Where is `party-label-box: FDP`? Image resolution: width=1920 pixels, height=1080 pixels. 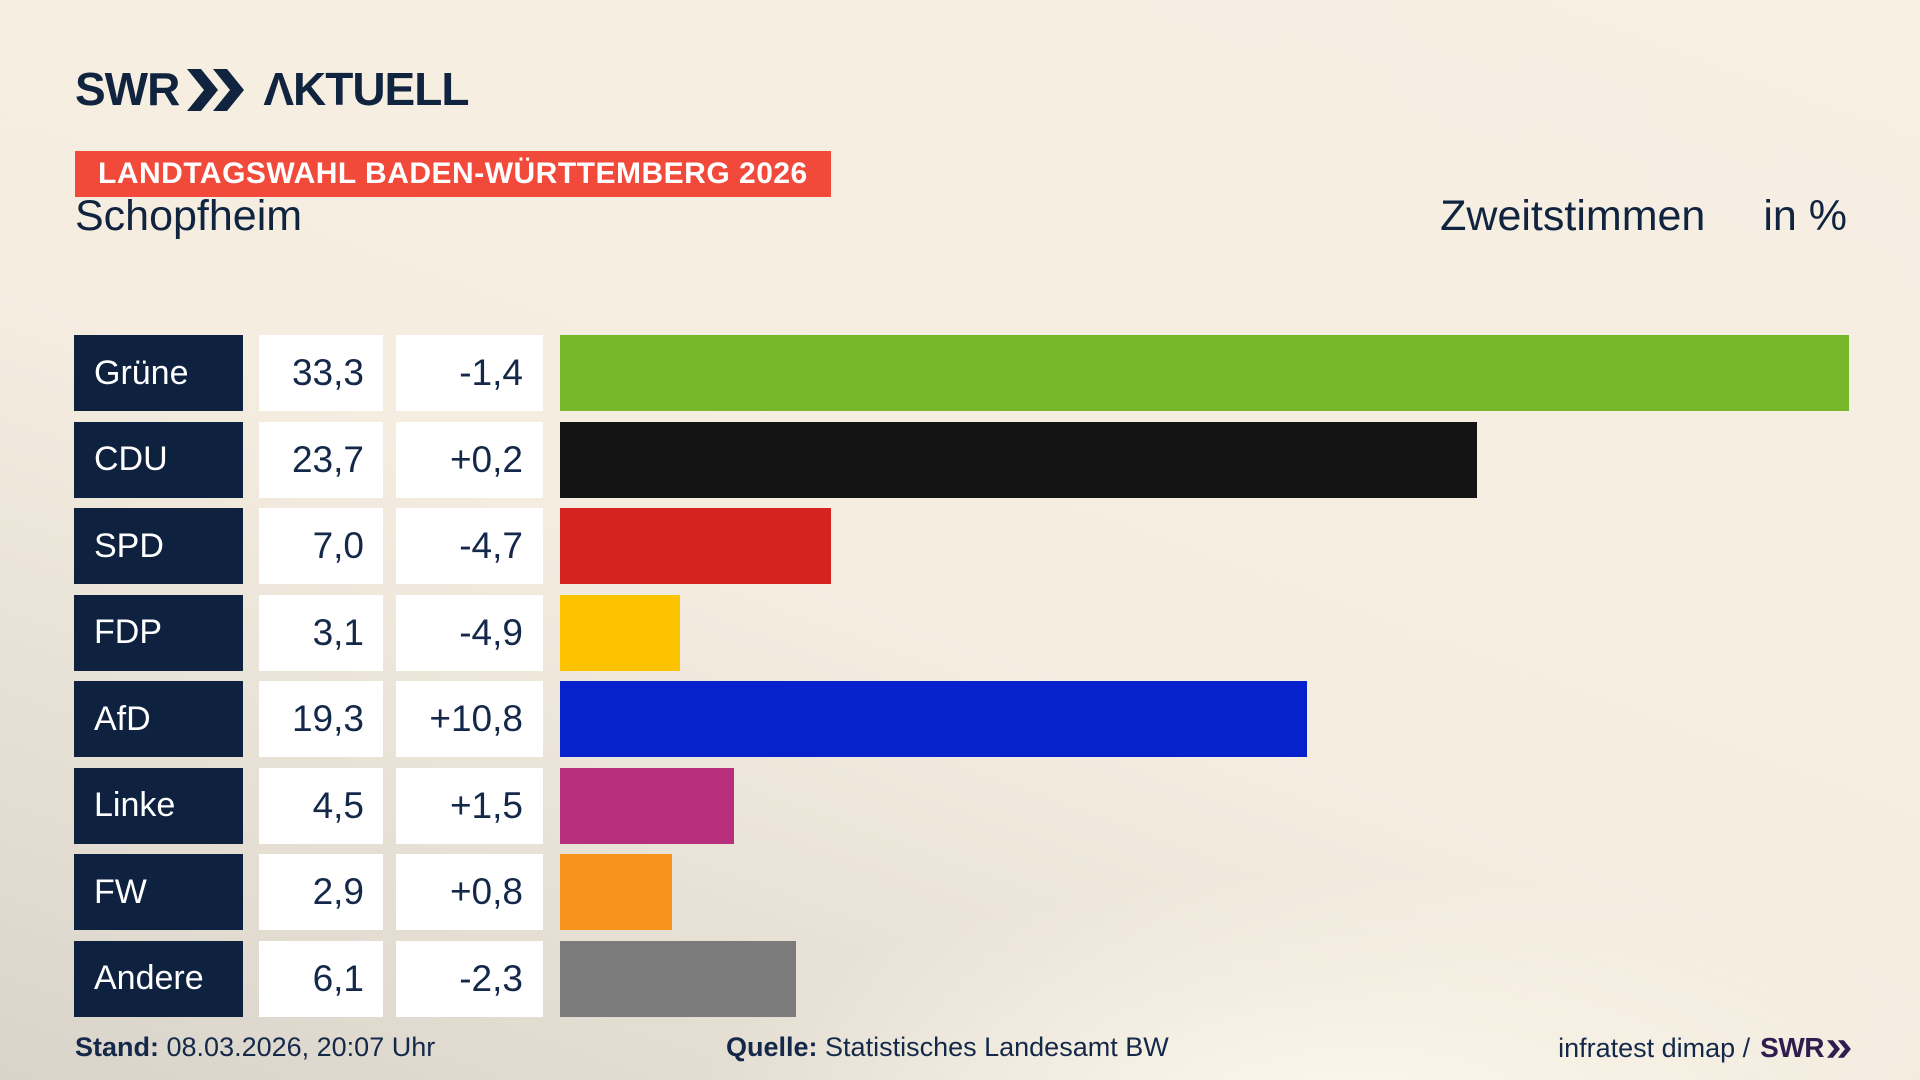 party-label-box: FDP is located at coordinates (158, 632).